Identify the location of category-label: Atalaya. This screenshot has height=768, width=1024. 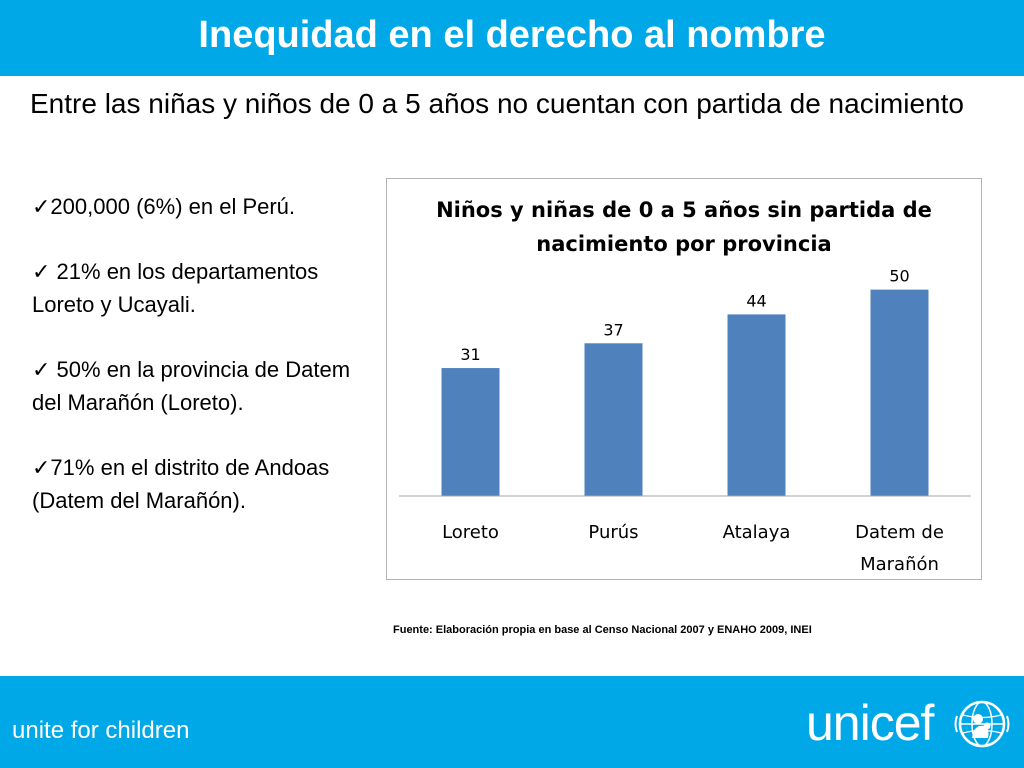
(757, 532).